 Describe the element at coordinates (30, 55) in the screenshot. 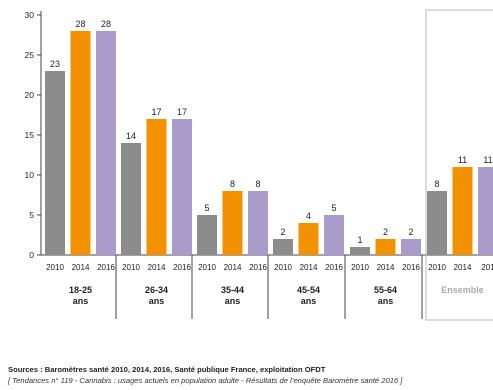

I see `y-tick-label: 25` at that location.